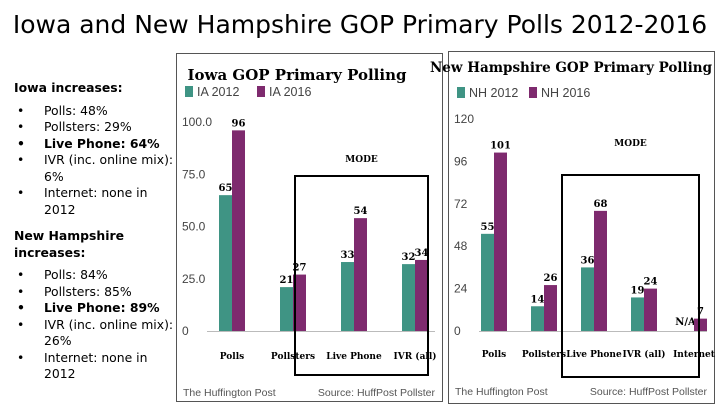  I want to click on data-label: 65, so click(226, 188).